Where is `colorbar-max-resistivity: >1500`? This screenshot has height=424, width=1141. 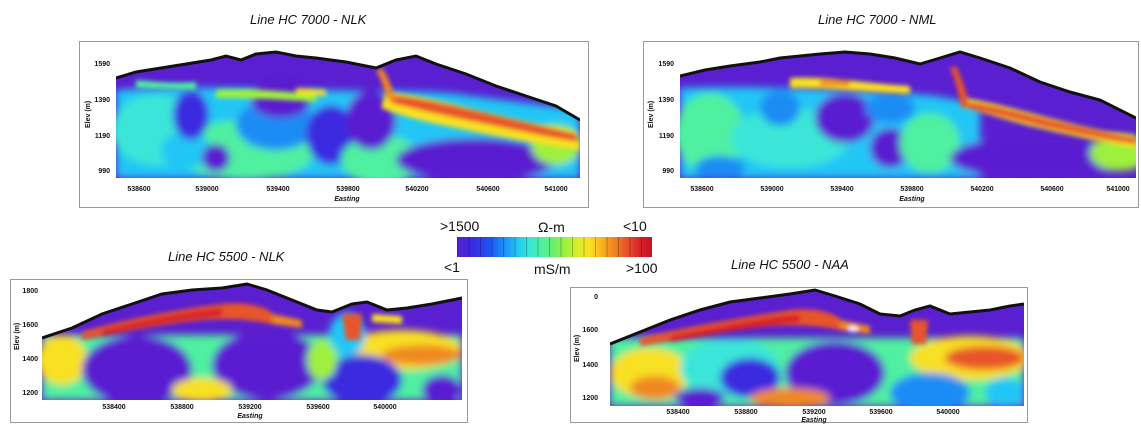 colorbar-max-resistivity: >1500 is located at coordinates (460, 226).